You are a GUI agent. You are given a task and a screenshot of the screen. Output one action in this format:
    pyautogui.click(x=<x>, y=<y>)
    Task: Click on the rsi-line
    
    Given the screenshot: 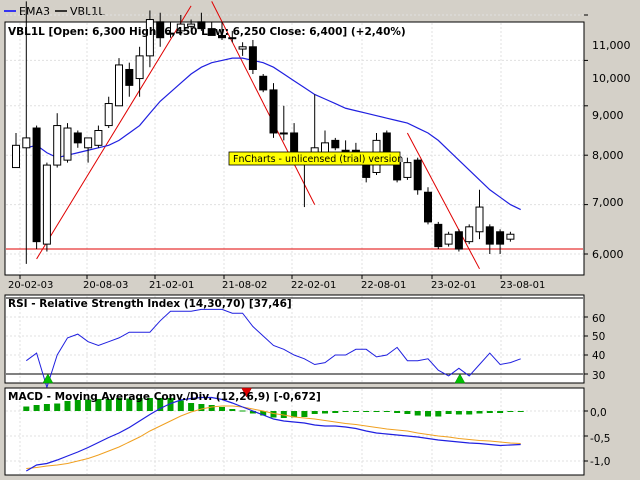 What is the action you would take?
    pyautogui.click(x=273, y=348)
    